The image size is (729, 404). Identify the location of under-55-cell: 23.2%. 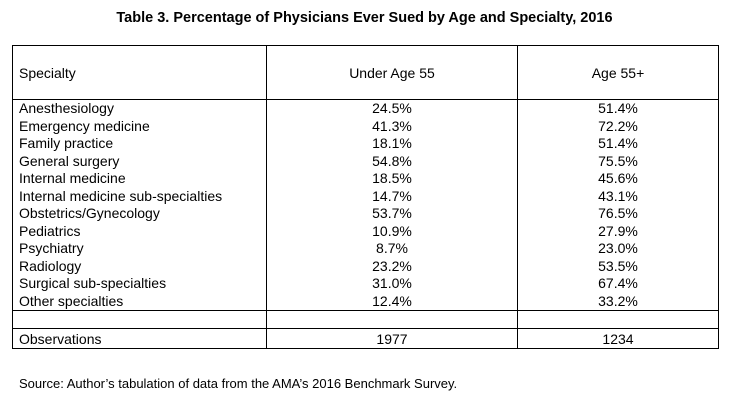
(392, 266).